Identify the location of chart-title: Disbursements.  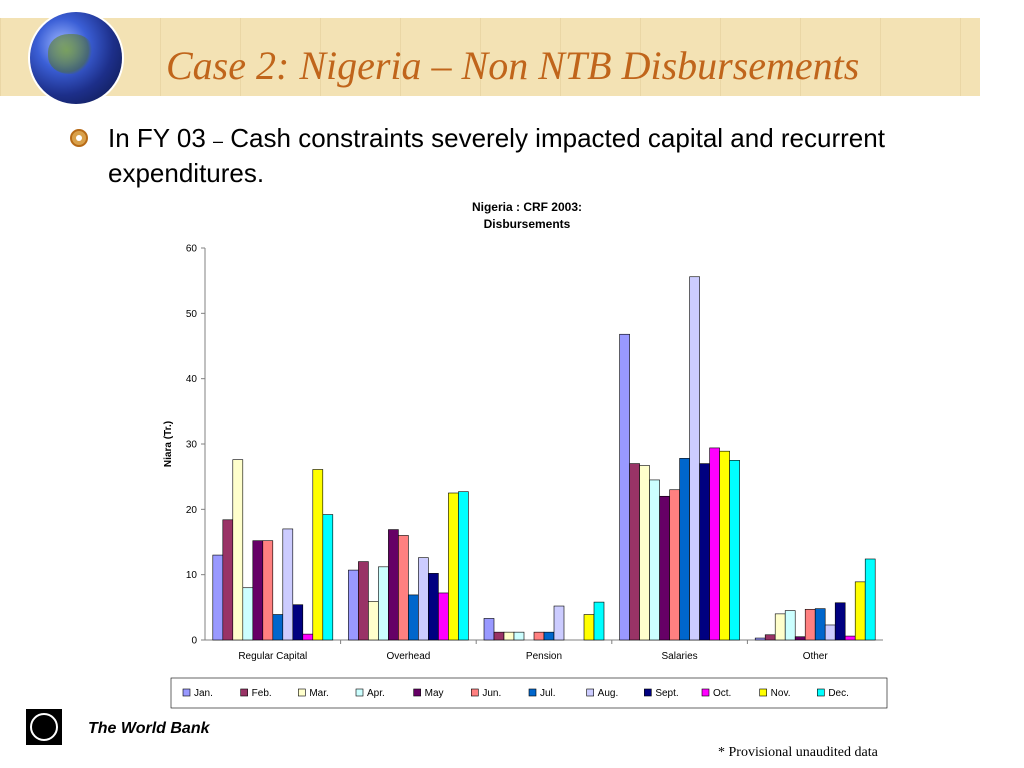
(527, 224).